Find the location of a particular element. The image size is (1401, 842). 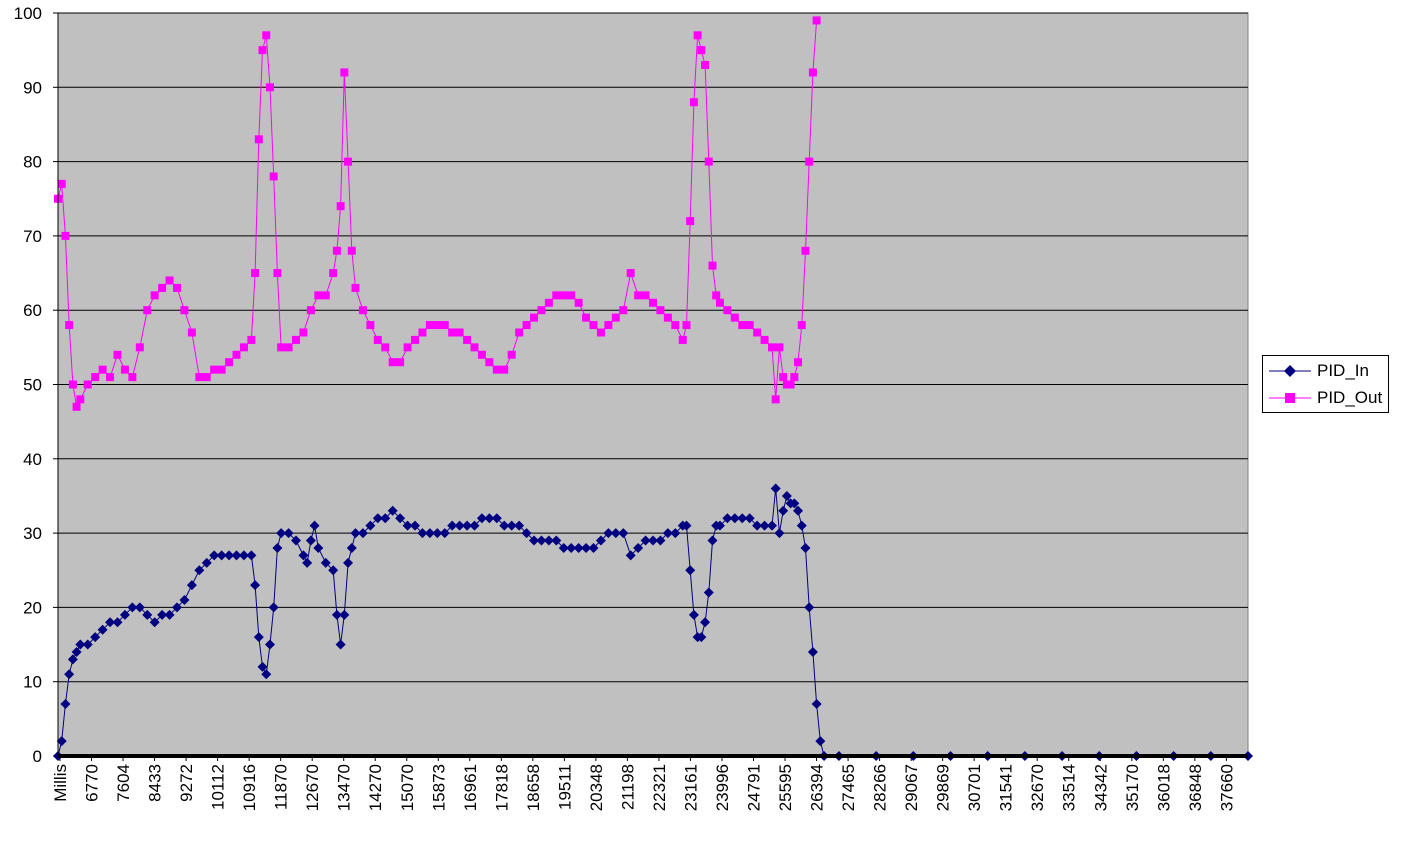

x-tick-label: 34342 is located at coordinates (1100, 787).